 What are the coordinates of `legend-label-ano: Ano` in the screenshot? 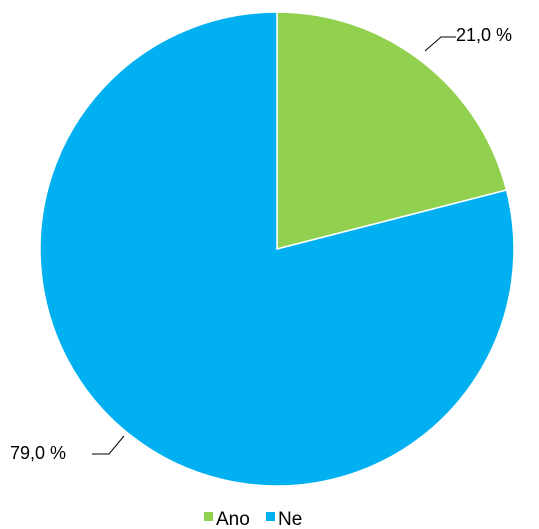 It's located at (233, 519).